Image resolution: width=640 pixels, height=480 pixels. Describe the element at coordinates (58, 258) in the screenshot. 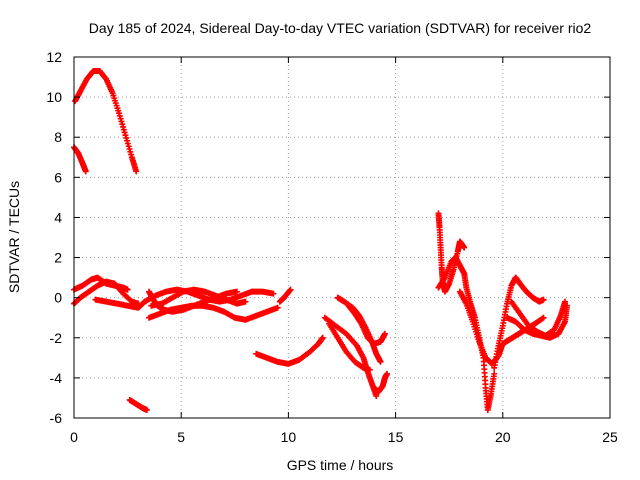

I see `y-tick-label: 2` at that location.